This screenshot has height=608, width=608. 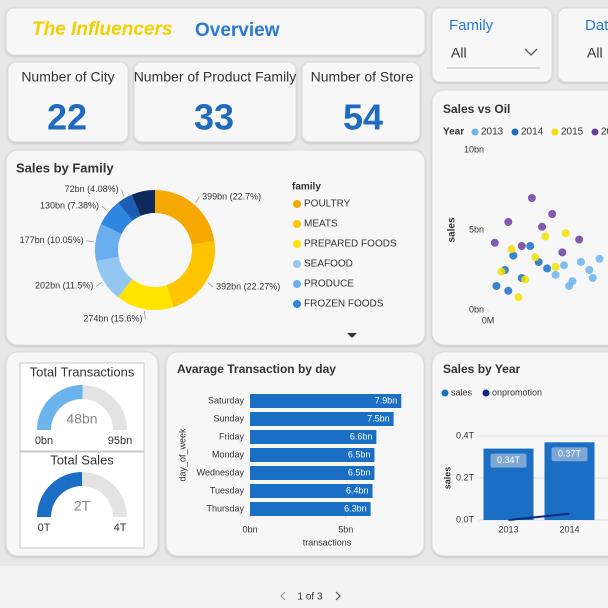 What do you see at coordinates (221, 472) in the screenshot?
I see `y-tick-label: Wednesday` at bounding box center [221, 472].